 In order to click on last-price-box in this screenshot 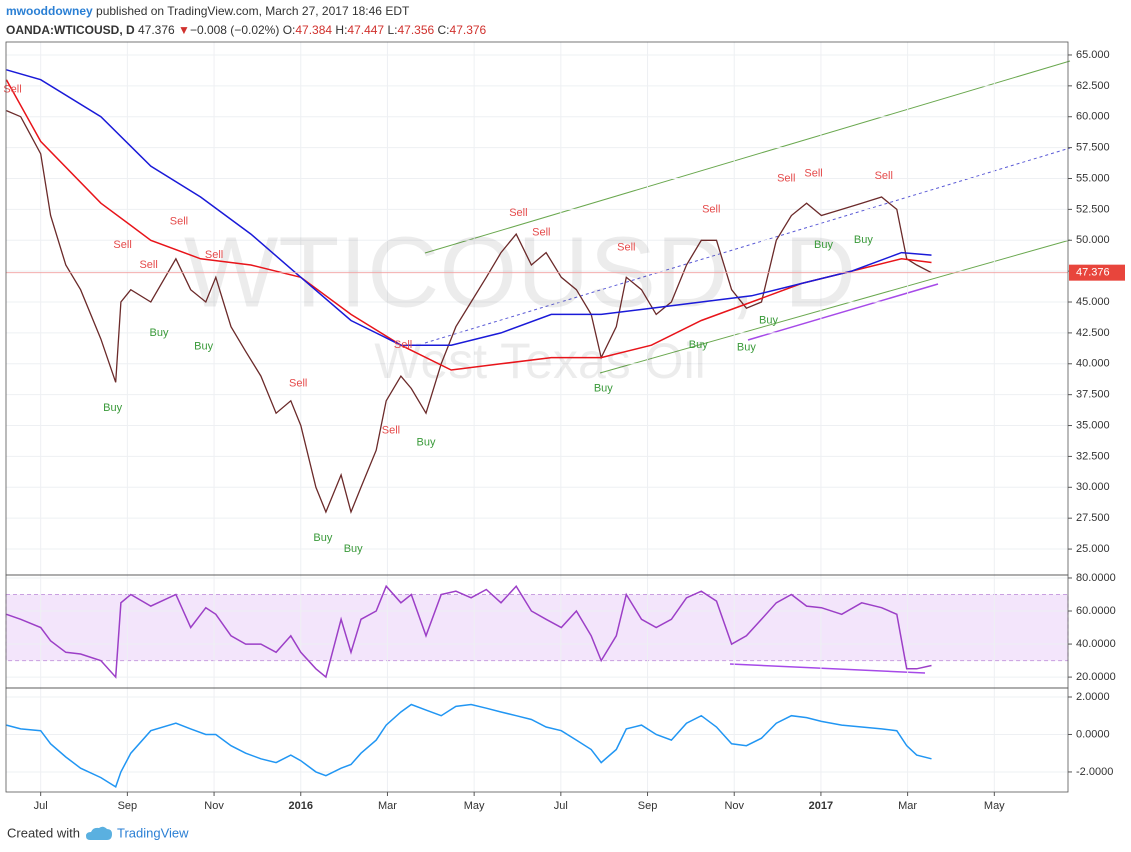, I will do `click(1097, 272)`.